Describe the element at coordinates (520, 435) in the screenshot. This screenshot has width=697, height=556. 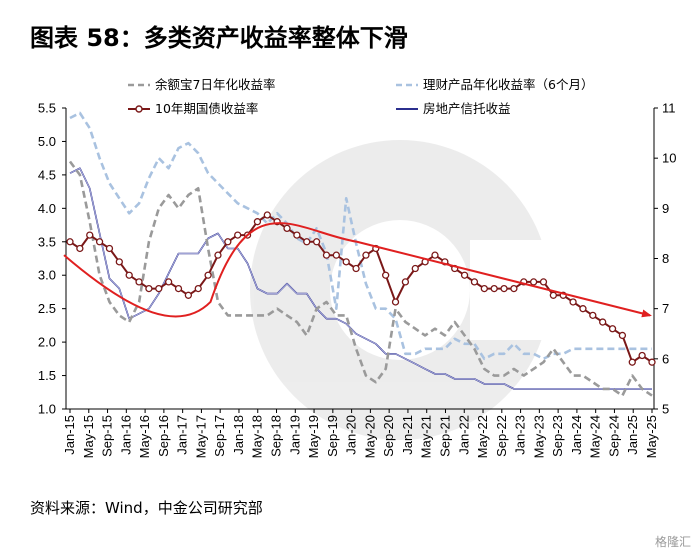
I see `x-tick-label: Jan-23` at that location.